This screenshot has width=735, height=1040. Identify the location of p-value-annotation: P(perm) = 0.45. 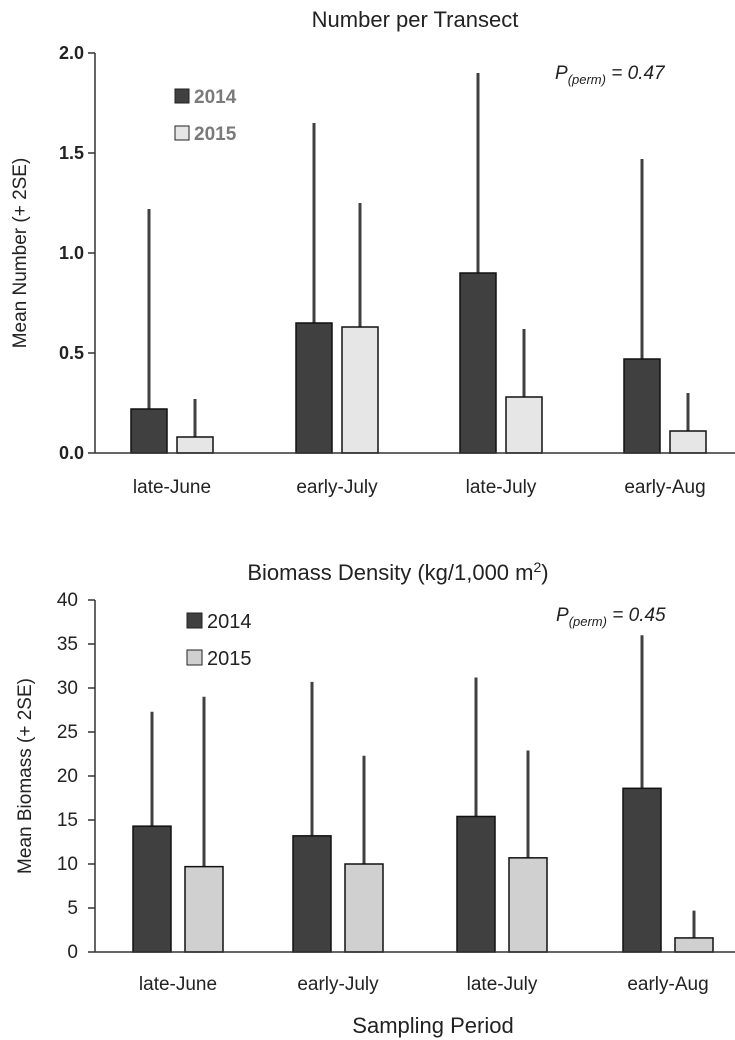
(611, 617).